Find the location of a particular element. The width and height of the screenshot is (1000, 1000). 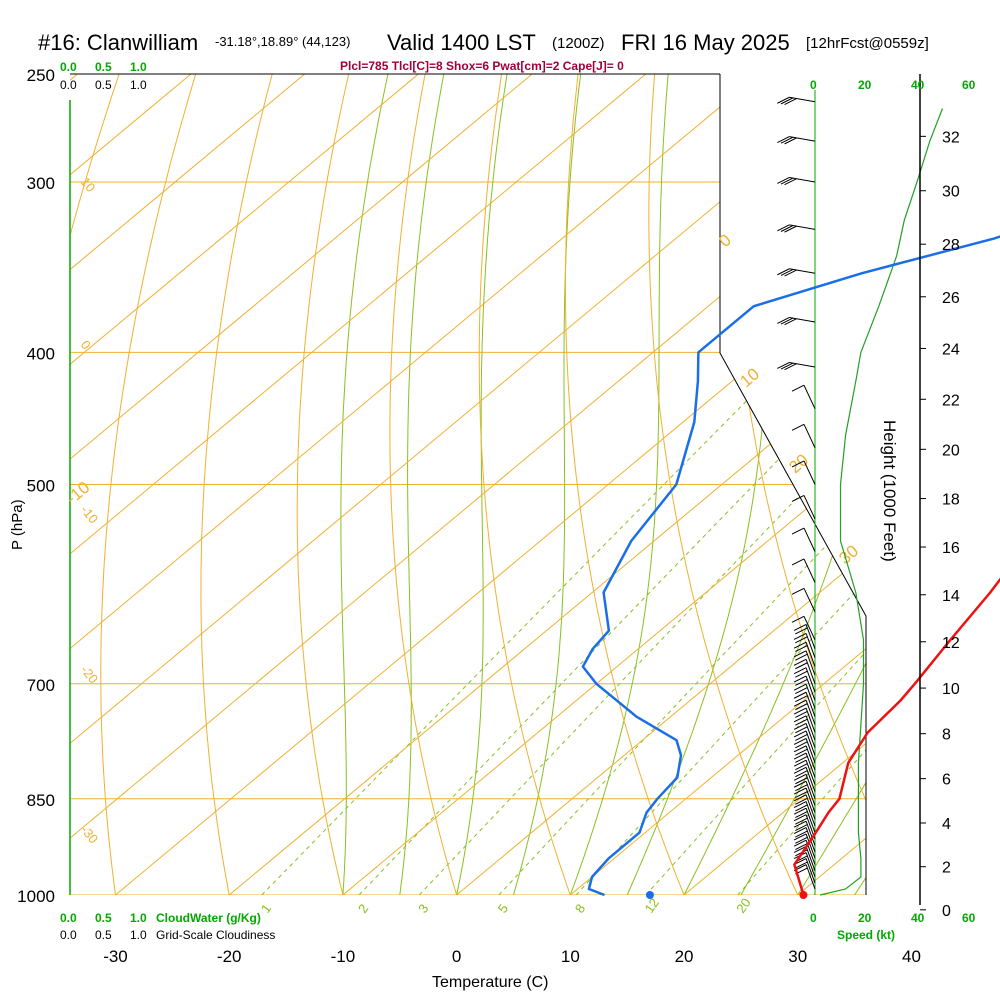

bottom-cloudwater-scale: 0.0 0.5 1.0 CloudWater (g/Kg) is located at coordinates (160, 918).